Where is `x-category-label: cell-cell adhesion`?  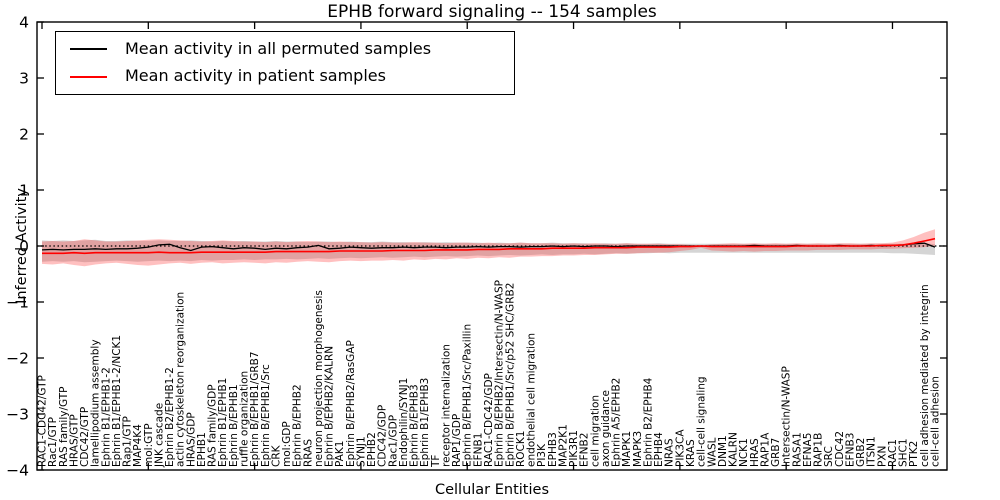
x-category-label: cell-cell adhesion is located at coordinates (936, 421).